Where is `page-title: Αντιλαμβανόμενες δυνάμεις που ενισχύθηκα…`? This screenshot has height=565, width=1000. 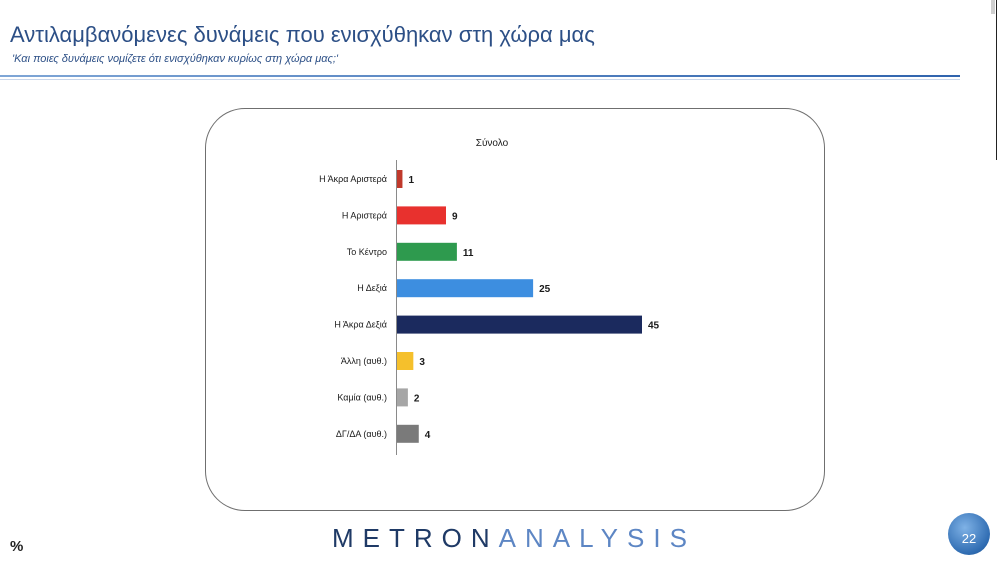
page-title: Αντιλαμβανόμενες δυνάμεις που ενισχύθηκα… is located at coordinates (302, 34).